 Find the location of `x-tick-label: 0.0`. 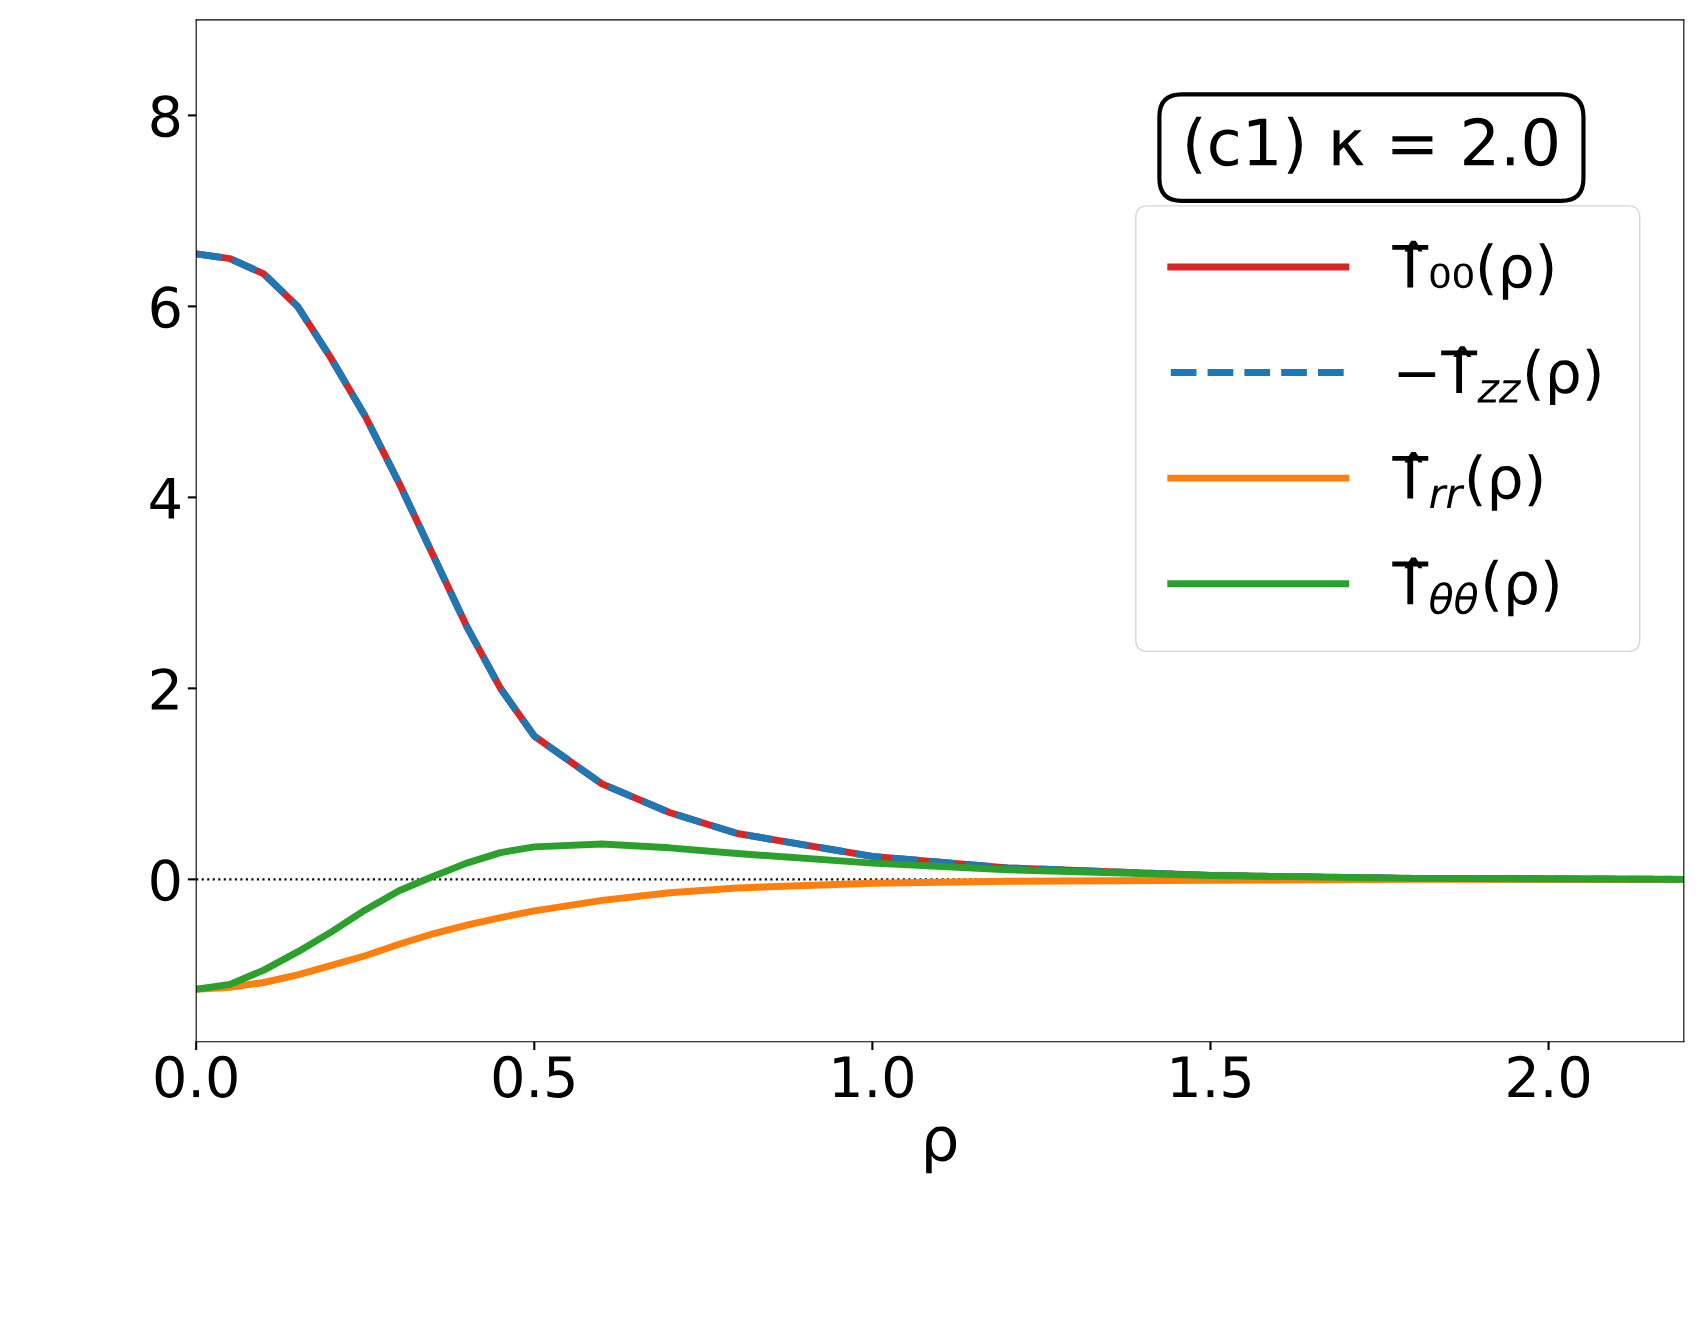

x-tick-label: 0.0 is located at coordinates (196, 1076).